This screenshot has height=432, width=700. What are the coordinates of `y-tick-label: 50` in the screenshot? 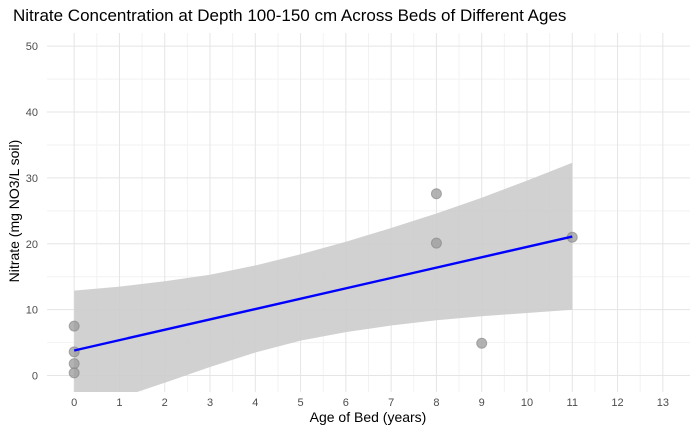 It's located at (32, 47).